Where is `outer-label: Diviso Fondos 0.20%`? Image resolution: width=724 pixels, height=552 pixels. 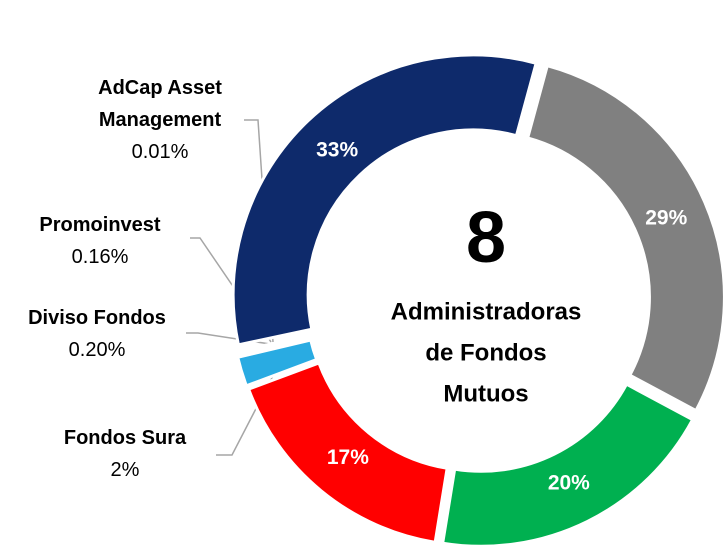 outer-label: Diviso Fondos 0.20% is located at coordinates (97, 334).